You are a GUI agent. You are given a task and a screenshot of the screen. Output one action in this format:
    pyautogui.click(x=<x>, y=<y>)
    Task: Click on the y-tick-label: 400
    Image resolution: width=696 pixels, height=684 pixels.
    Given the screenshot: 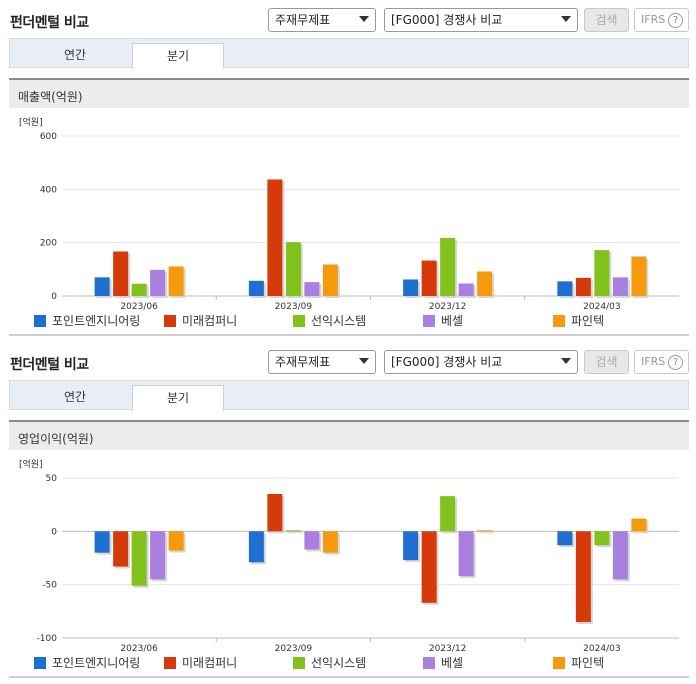 What is the action you would take?
    pyautogui.click(x=48, y=190)
    